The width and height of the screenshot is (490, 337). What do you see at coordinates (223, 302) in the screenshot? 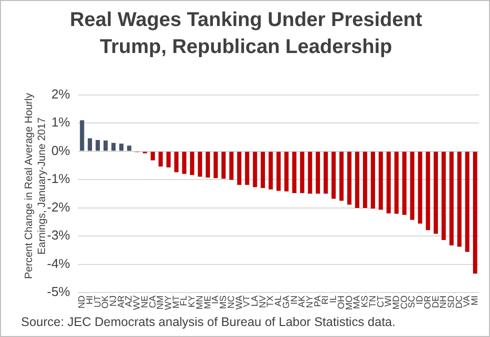
I see `x-tick-label: MS` at bounding box center [223, 302].